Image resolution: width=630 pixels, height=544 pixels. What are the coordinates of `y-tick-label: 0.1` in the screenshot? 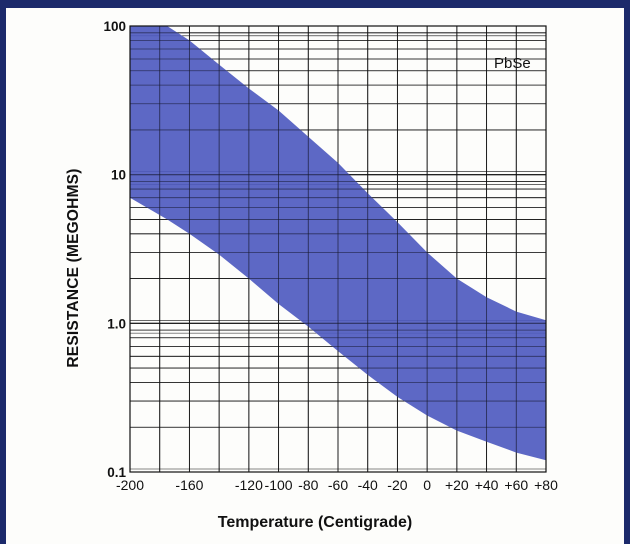 It's located at (116, 472).